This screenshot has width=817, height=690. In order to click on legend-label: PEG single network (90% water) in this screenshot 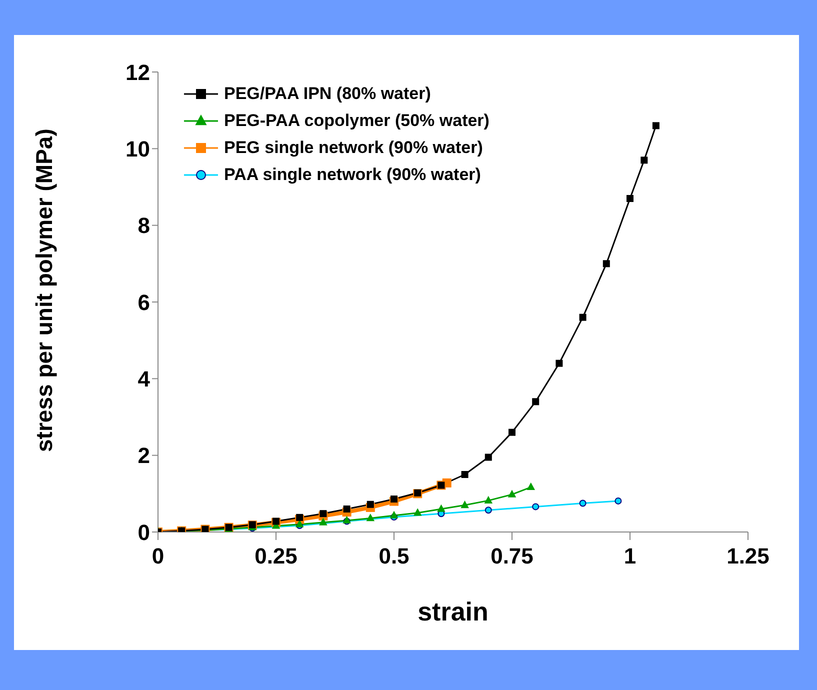, I will do `click(353, 148)`.